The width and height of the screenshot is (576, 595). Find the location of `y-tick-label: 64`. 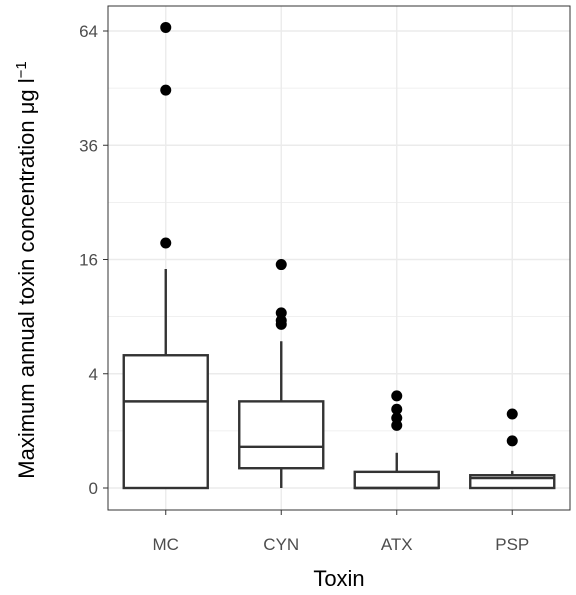

y-tick-label: 64 is located at coordinates (88, 31).